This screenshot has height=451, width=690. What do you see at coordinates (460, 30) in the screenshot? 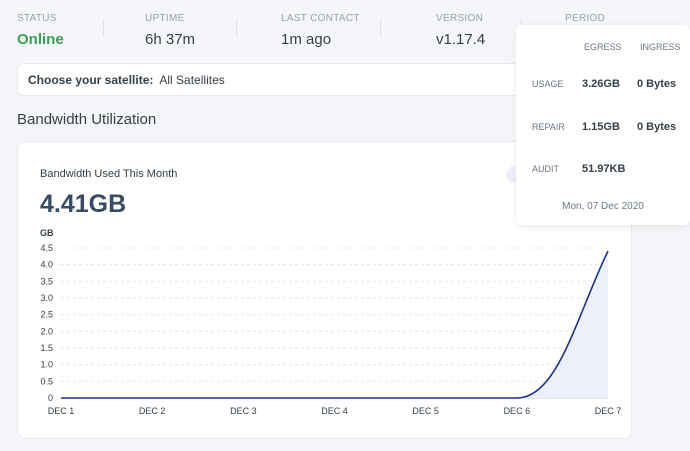
I see `stat-version: VERSION v1.17.4` at bounding box center [460, 30].